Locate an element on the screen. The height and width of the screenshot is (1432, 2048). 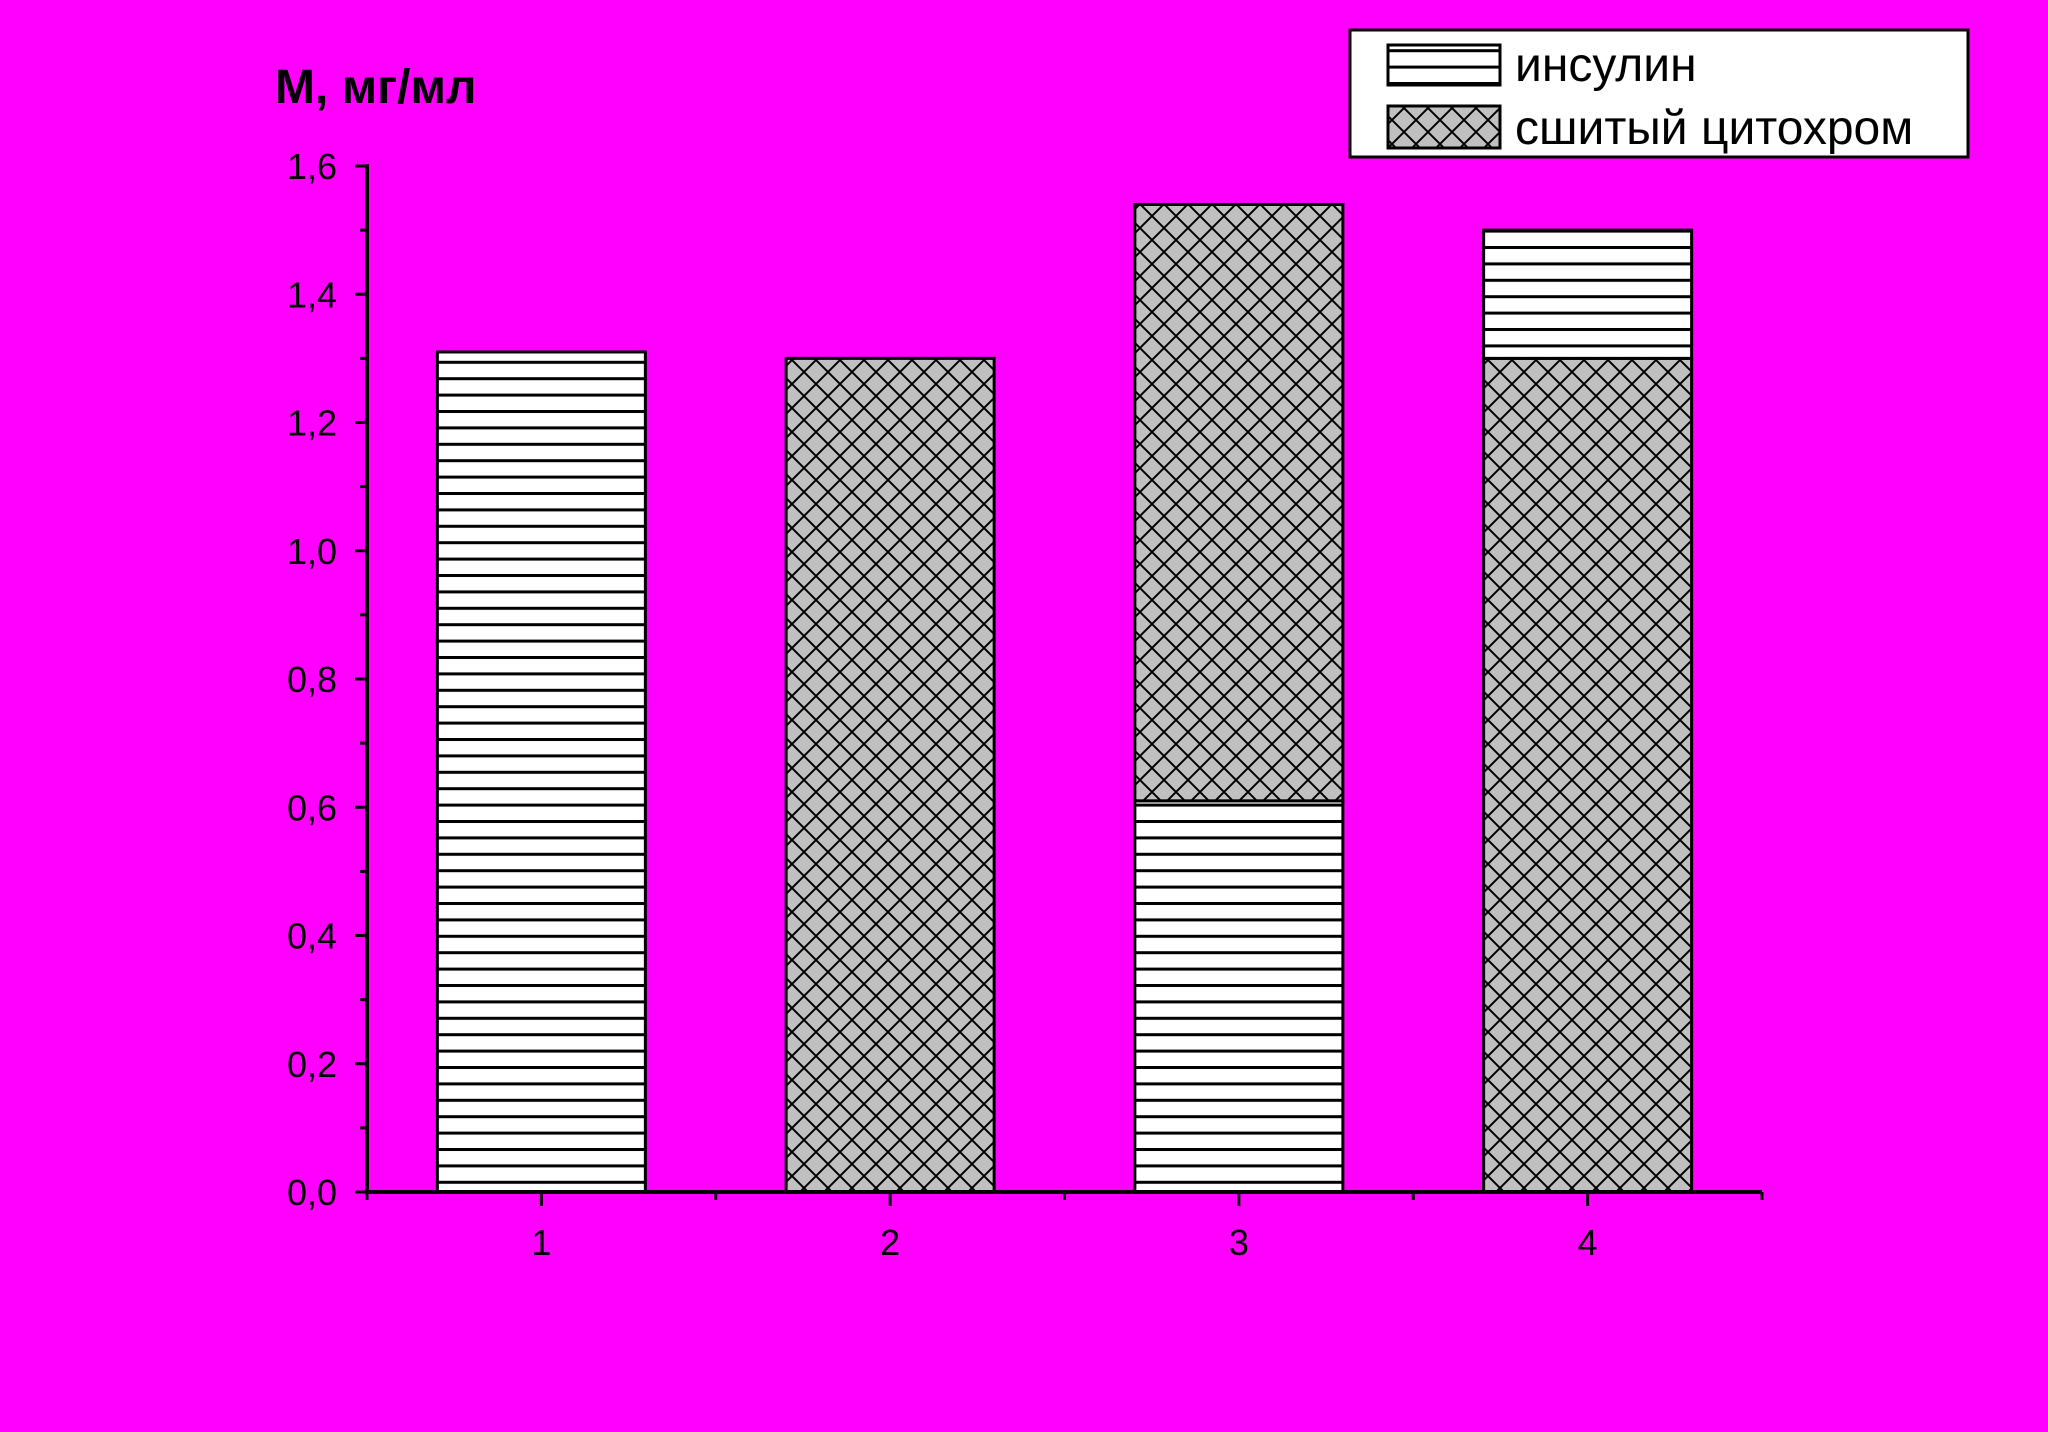
y-tick-label: 0,8 is located at coordinates (312, 679).